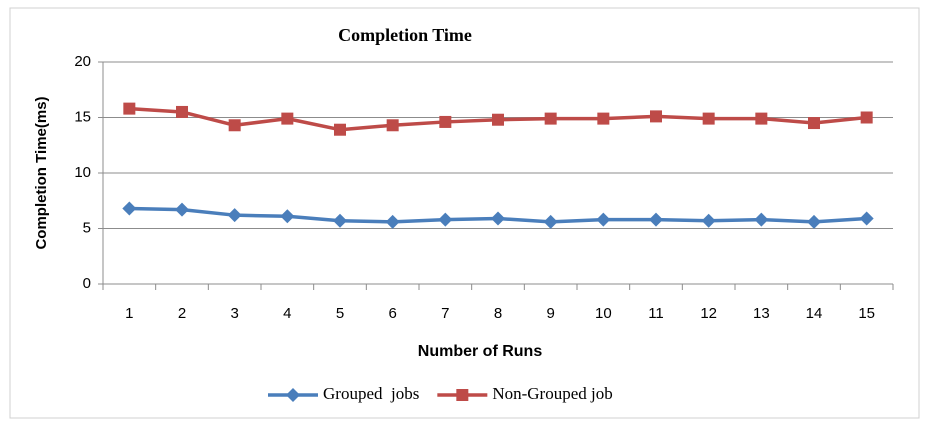 Image resolution: width=929 pixels, height=426 pixels. Describe the element at coordinates (87, 227) in the screenshot. I see `y-tick-label: 5` at that location.